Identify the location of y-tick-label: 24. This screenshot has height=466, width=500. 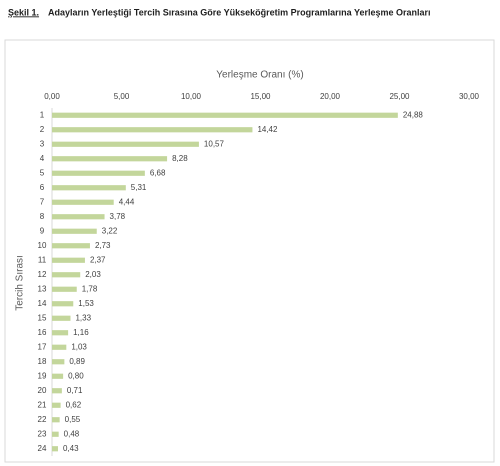
(42, 448).